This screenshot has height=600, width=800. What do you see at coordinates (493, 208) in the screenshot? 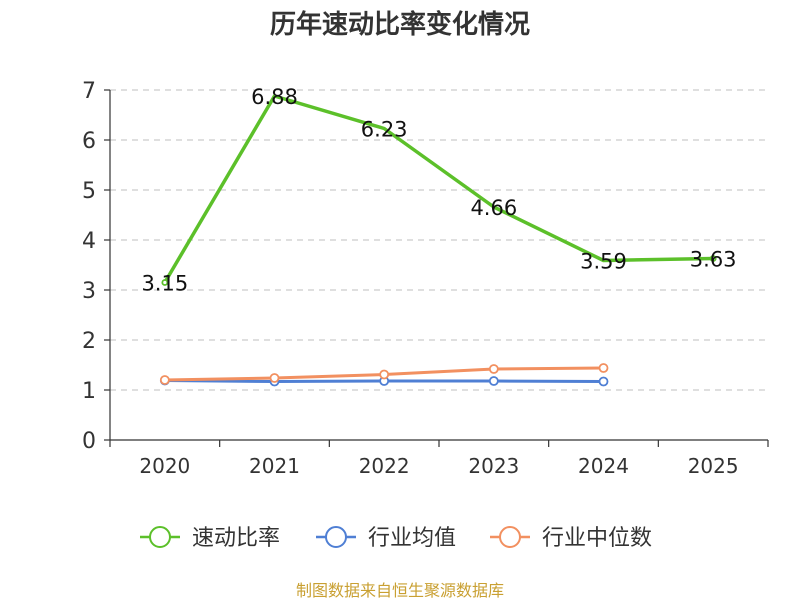
I see `data-label-0-3: 4.66` at bounding box center [493, 208].